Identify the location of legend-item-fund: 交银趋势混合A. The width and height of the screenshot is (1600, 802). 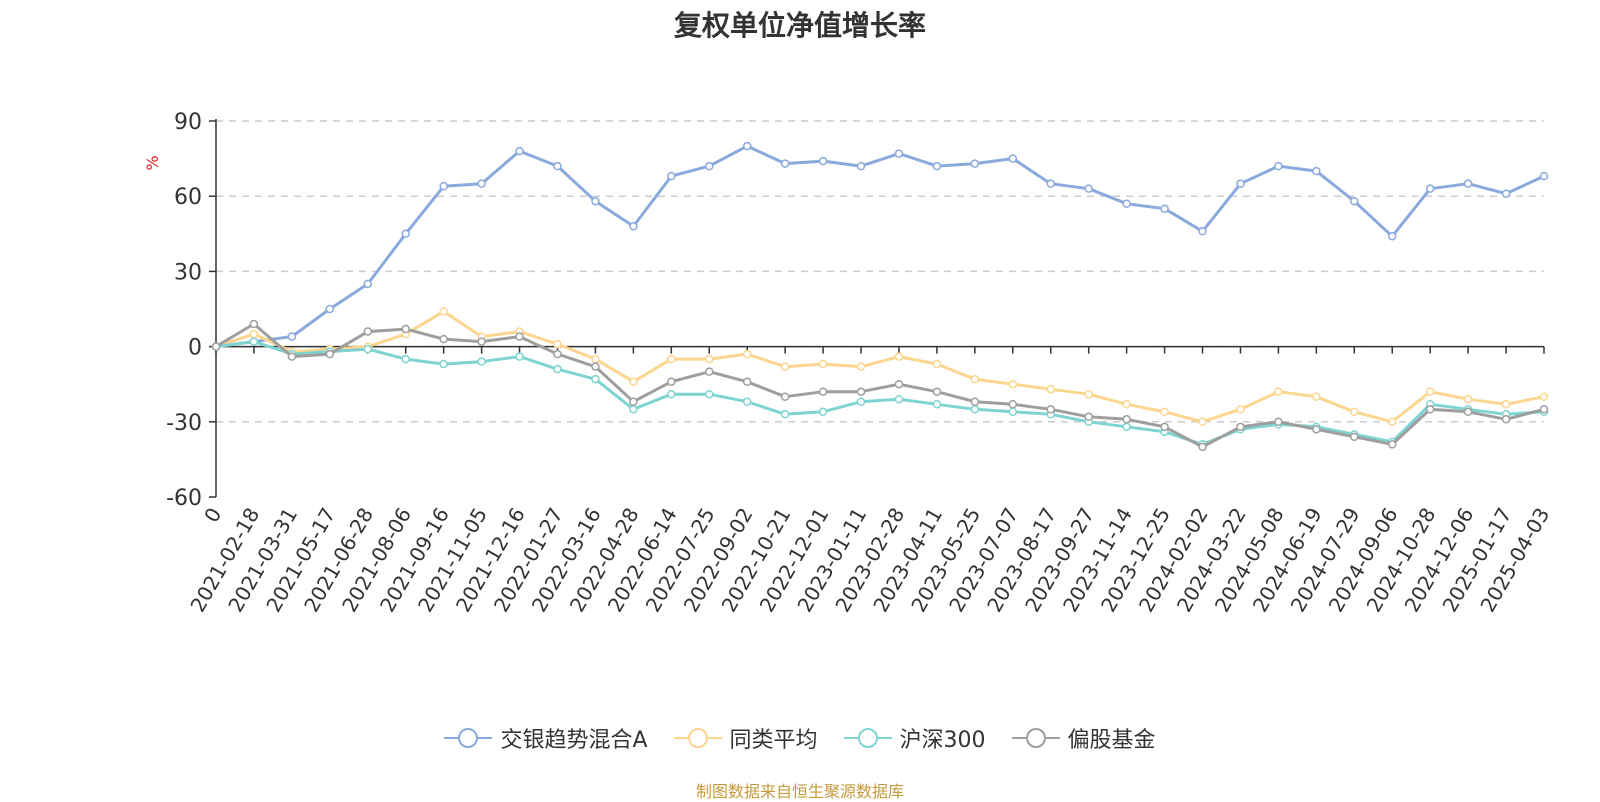
(546, 738).